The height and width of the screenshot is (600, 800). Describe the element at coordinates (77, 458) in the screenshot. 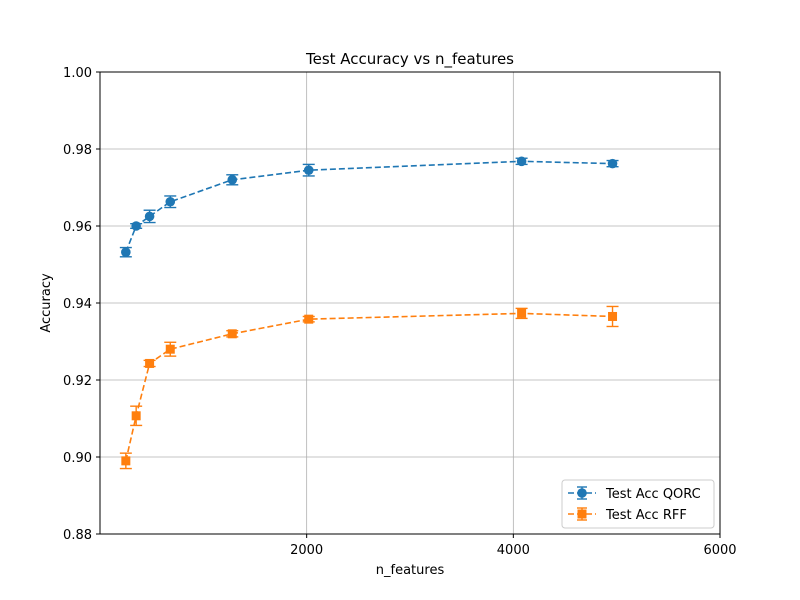

I see `y-tick-label: 0.90` at that location.